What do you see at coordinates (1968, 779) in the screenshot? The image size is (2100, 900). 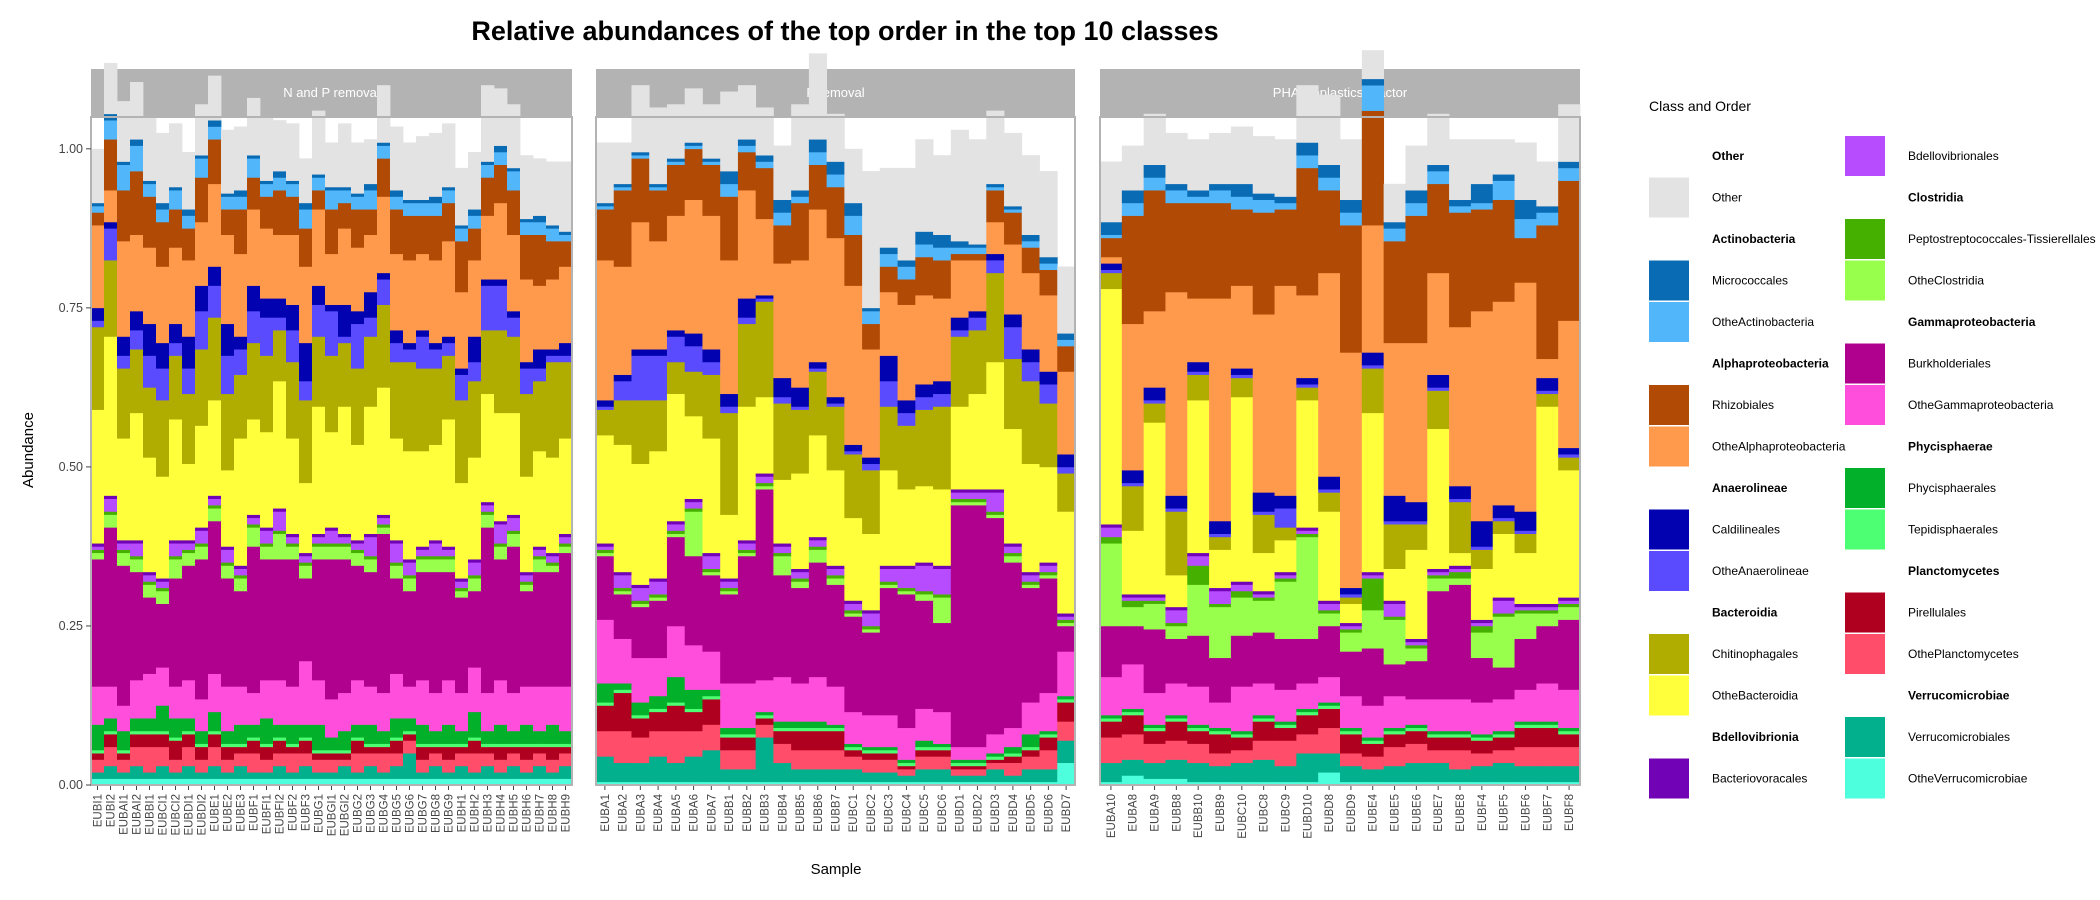 I see `legend-label: OtheVerrucomicrobiae` at bounding box center [1968, 779].